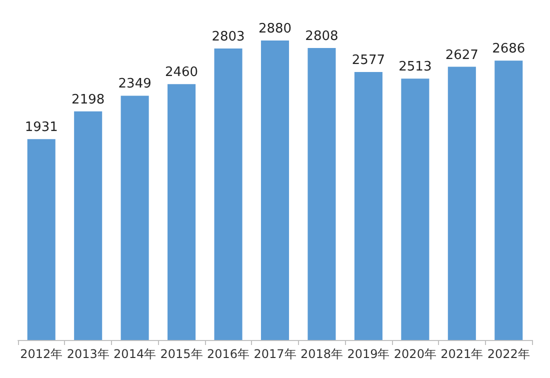  I want to click on data-label: 1931, so click(41, 128).